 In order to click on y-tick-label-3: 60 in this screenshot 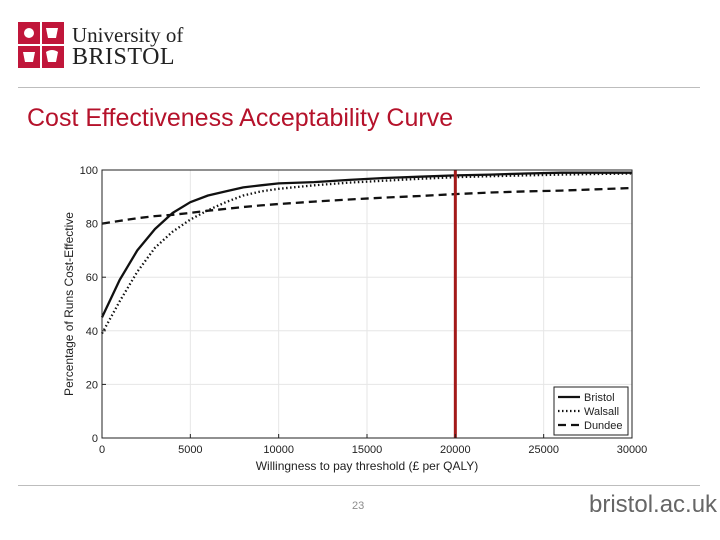, I will do `click(92, 278)`.